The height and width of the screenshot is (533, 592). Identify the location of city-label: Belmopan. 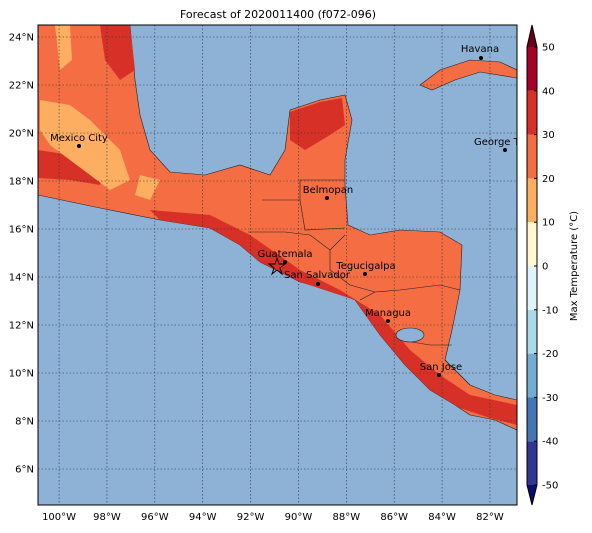
(328, 190).